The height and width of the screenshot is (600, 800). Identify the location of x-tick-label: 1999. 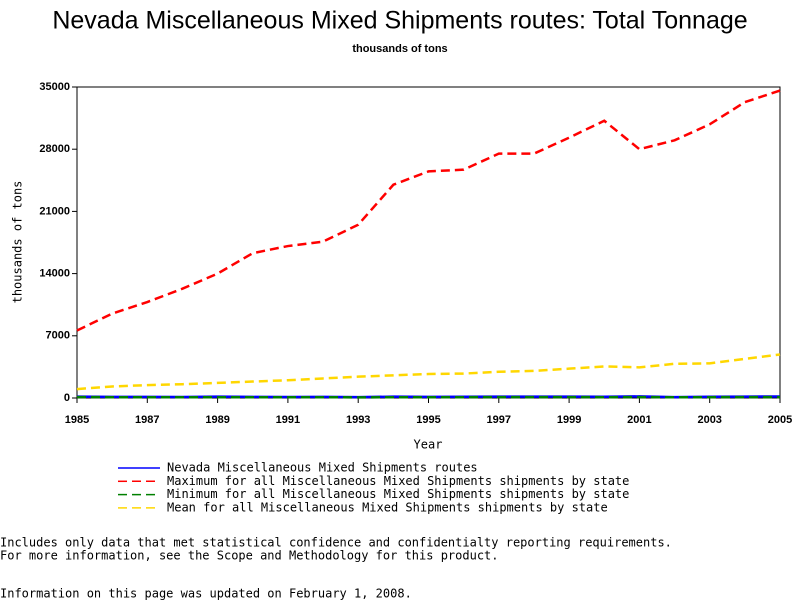
(569, 420).